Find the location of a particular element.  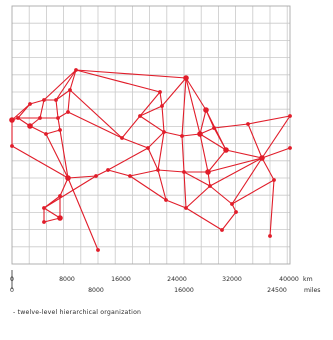

figure-caption: - twelve-level hierarchical organization is located at coordinates (77, 312).